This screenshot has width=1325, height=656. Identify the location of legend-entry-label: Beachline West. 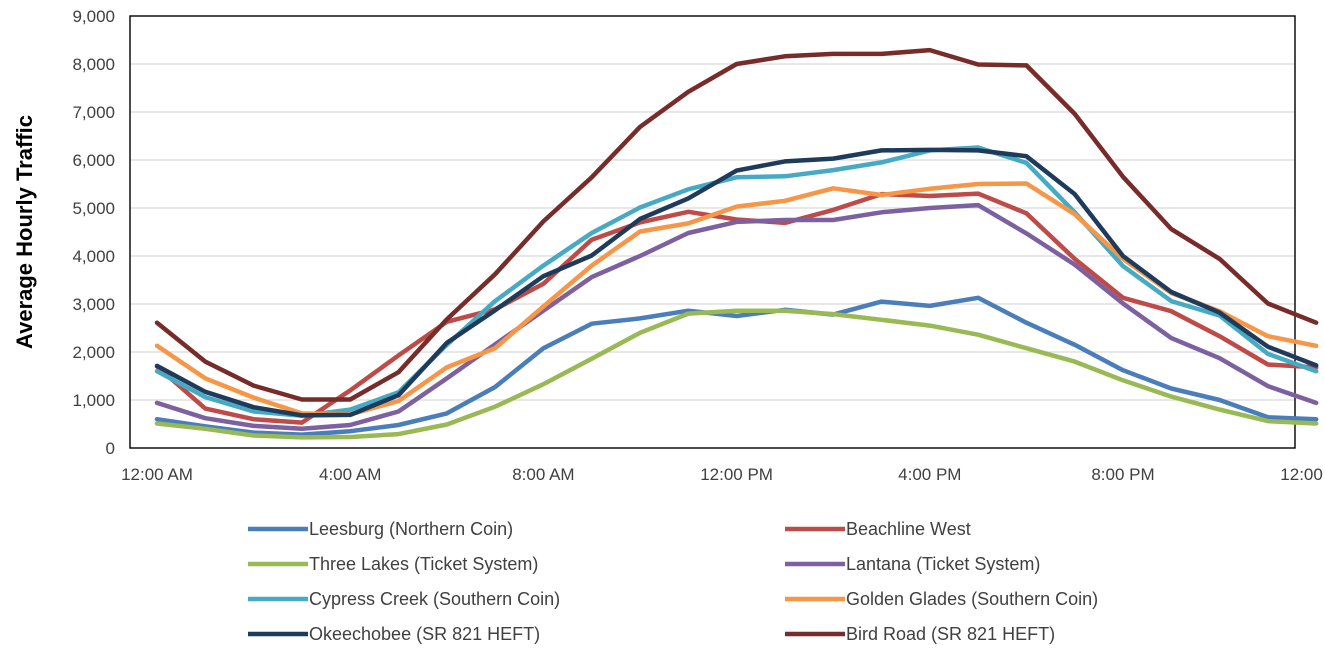
(908, 529).